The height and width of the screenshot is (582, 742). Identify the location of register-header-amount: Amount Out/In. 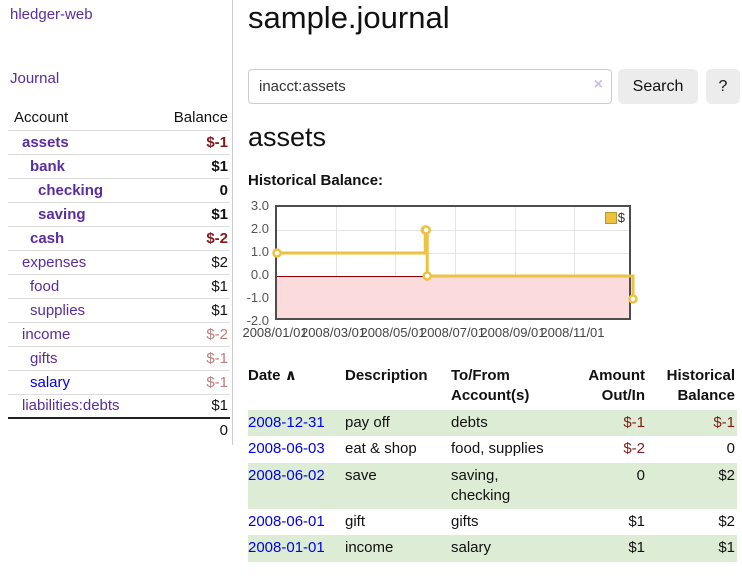
(616, 385).